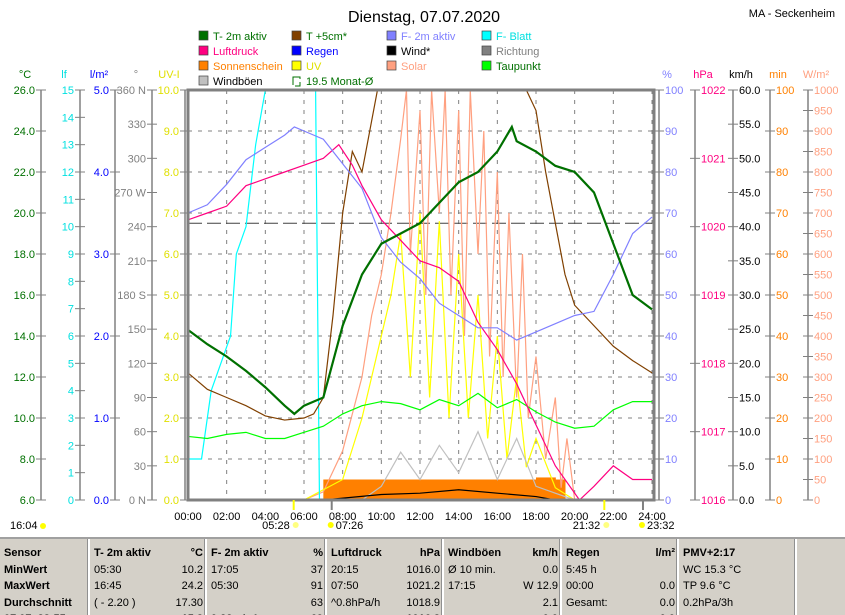 Image resolution: width=845 pixels, height=615 pixels. Describe the element at coordinates (318, 553) in the screenshot. I see `cell-value: %` at that location.